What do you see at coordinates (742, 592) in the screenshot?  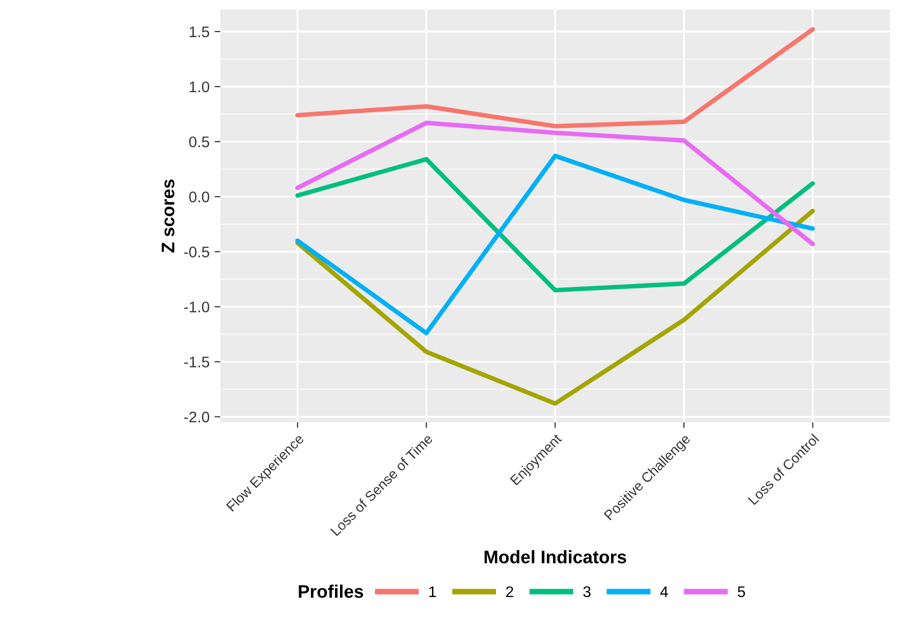 I see `legend-label: 5` at bounding box center [742, 592].